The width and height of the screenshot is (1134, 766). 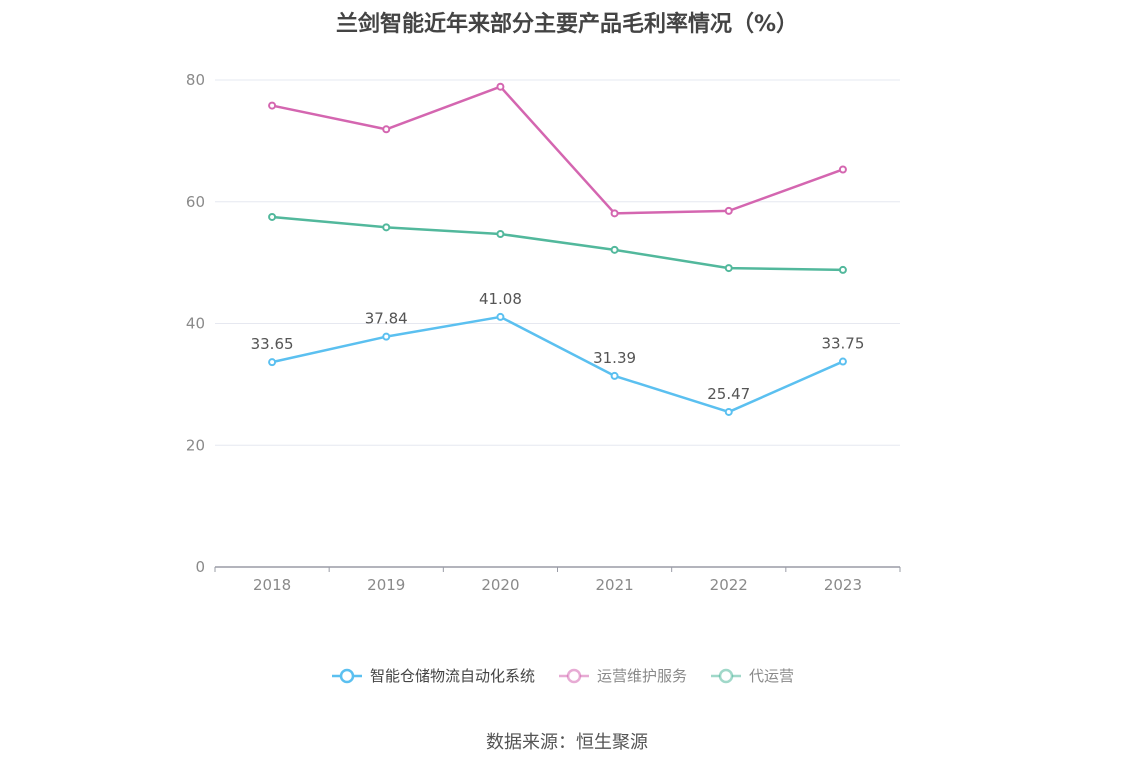 What do you see at coordinates (272, 344) in the screenshot?
I see `data-label: 33.65` at bounding box center [272, 344].